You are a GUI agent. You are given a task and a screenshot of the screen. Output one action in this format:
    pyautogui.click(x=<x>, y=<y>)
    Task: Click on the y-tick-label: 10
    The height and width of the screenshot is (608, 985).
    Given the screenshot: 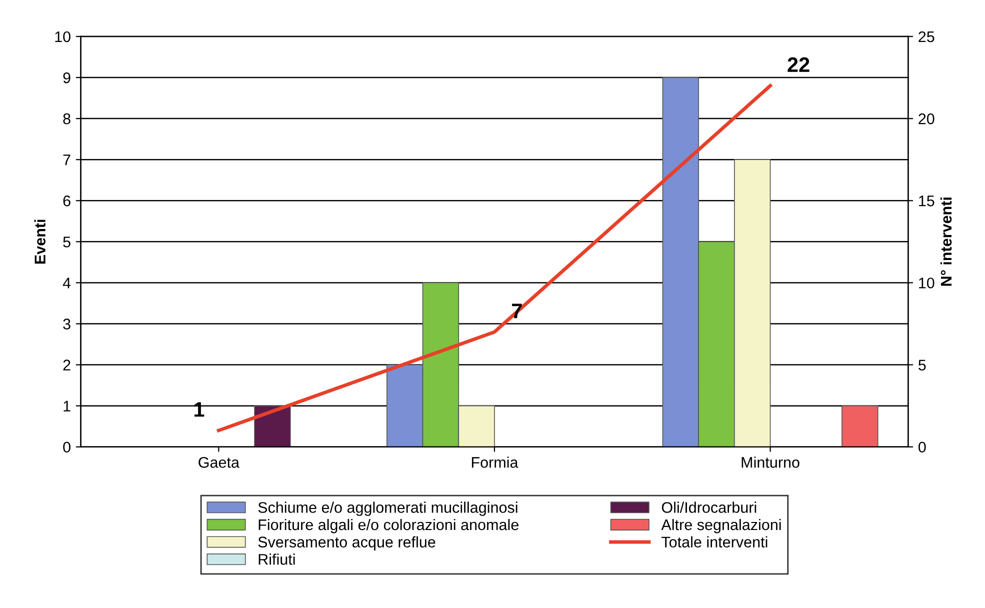 What is the action you would take?
    pyautogui.click(x=62, y=36)
    